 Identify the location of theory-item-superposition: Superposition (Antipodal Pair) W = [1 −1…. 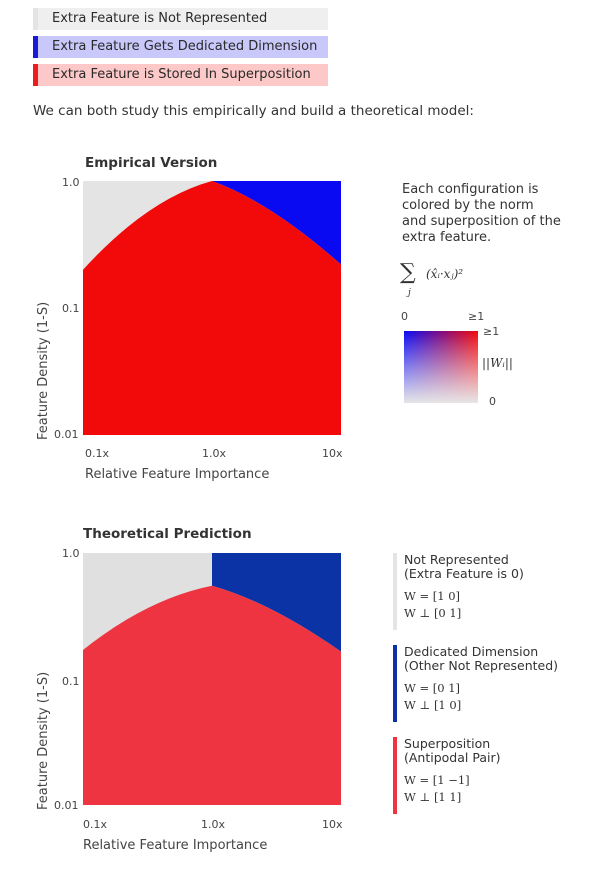
(493, 775).